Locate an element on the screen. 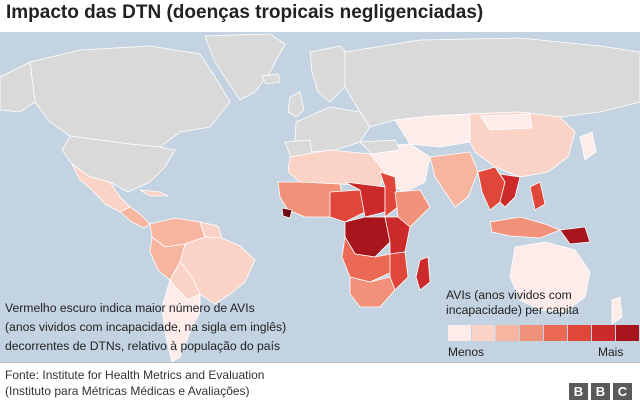  nigeria-cameroon is located at coordinates (347, 206).